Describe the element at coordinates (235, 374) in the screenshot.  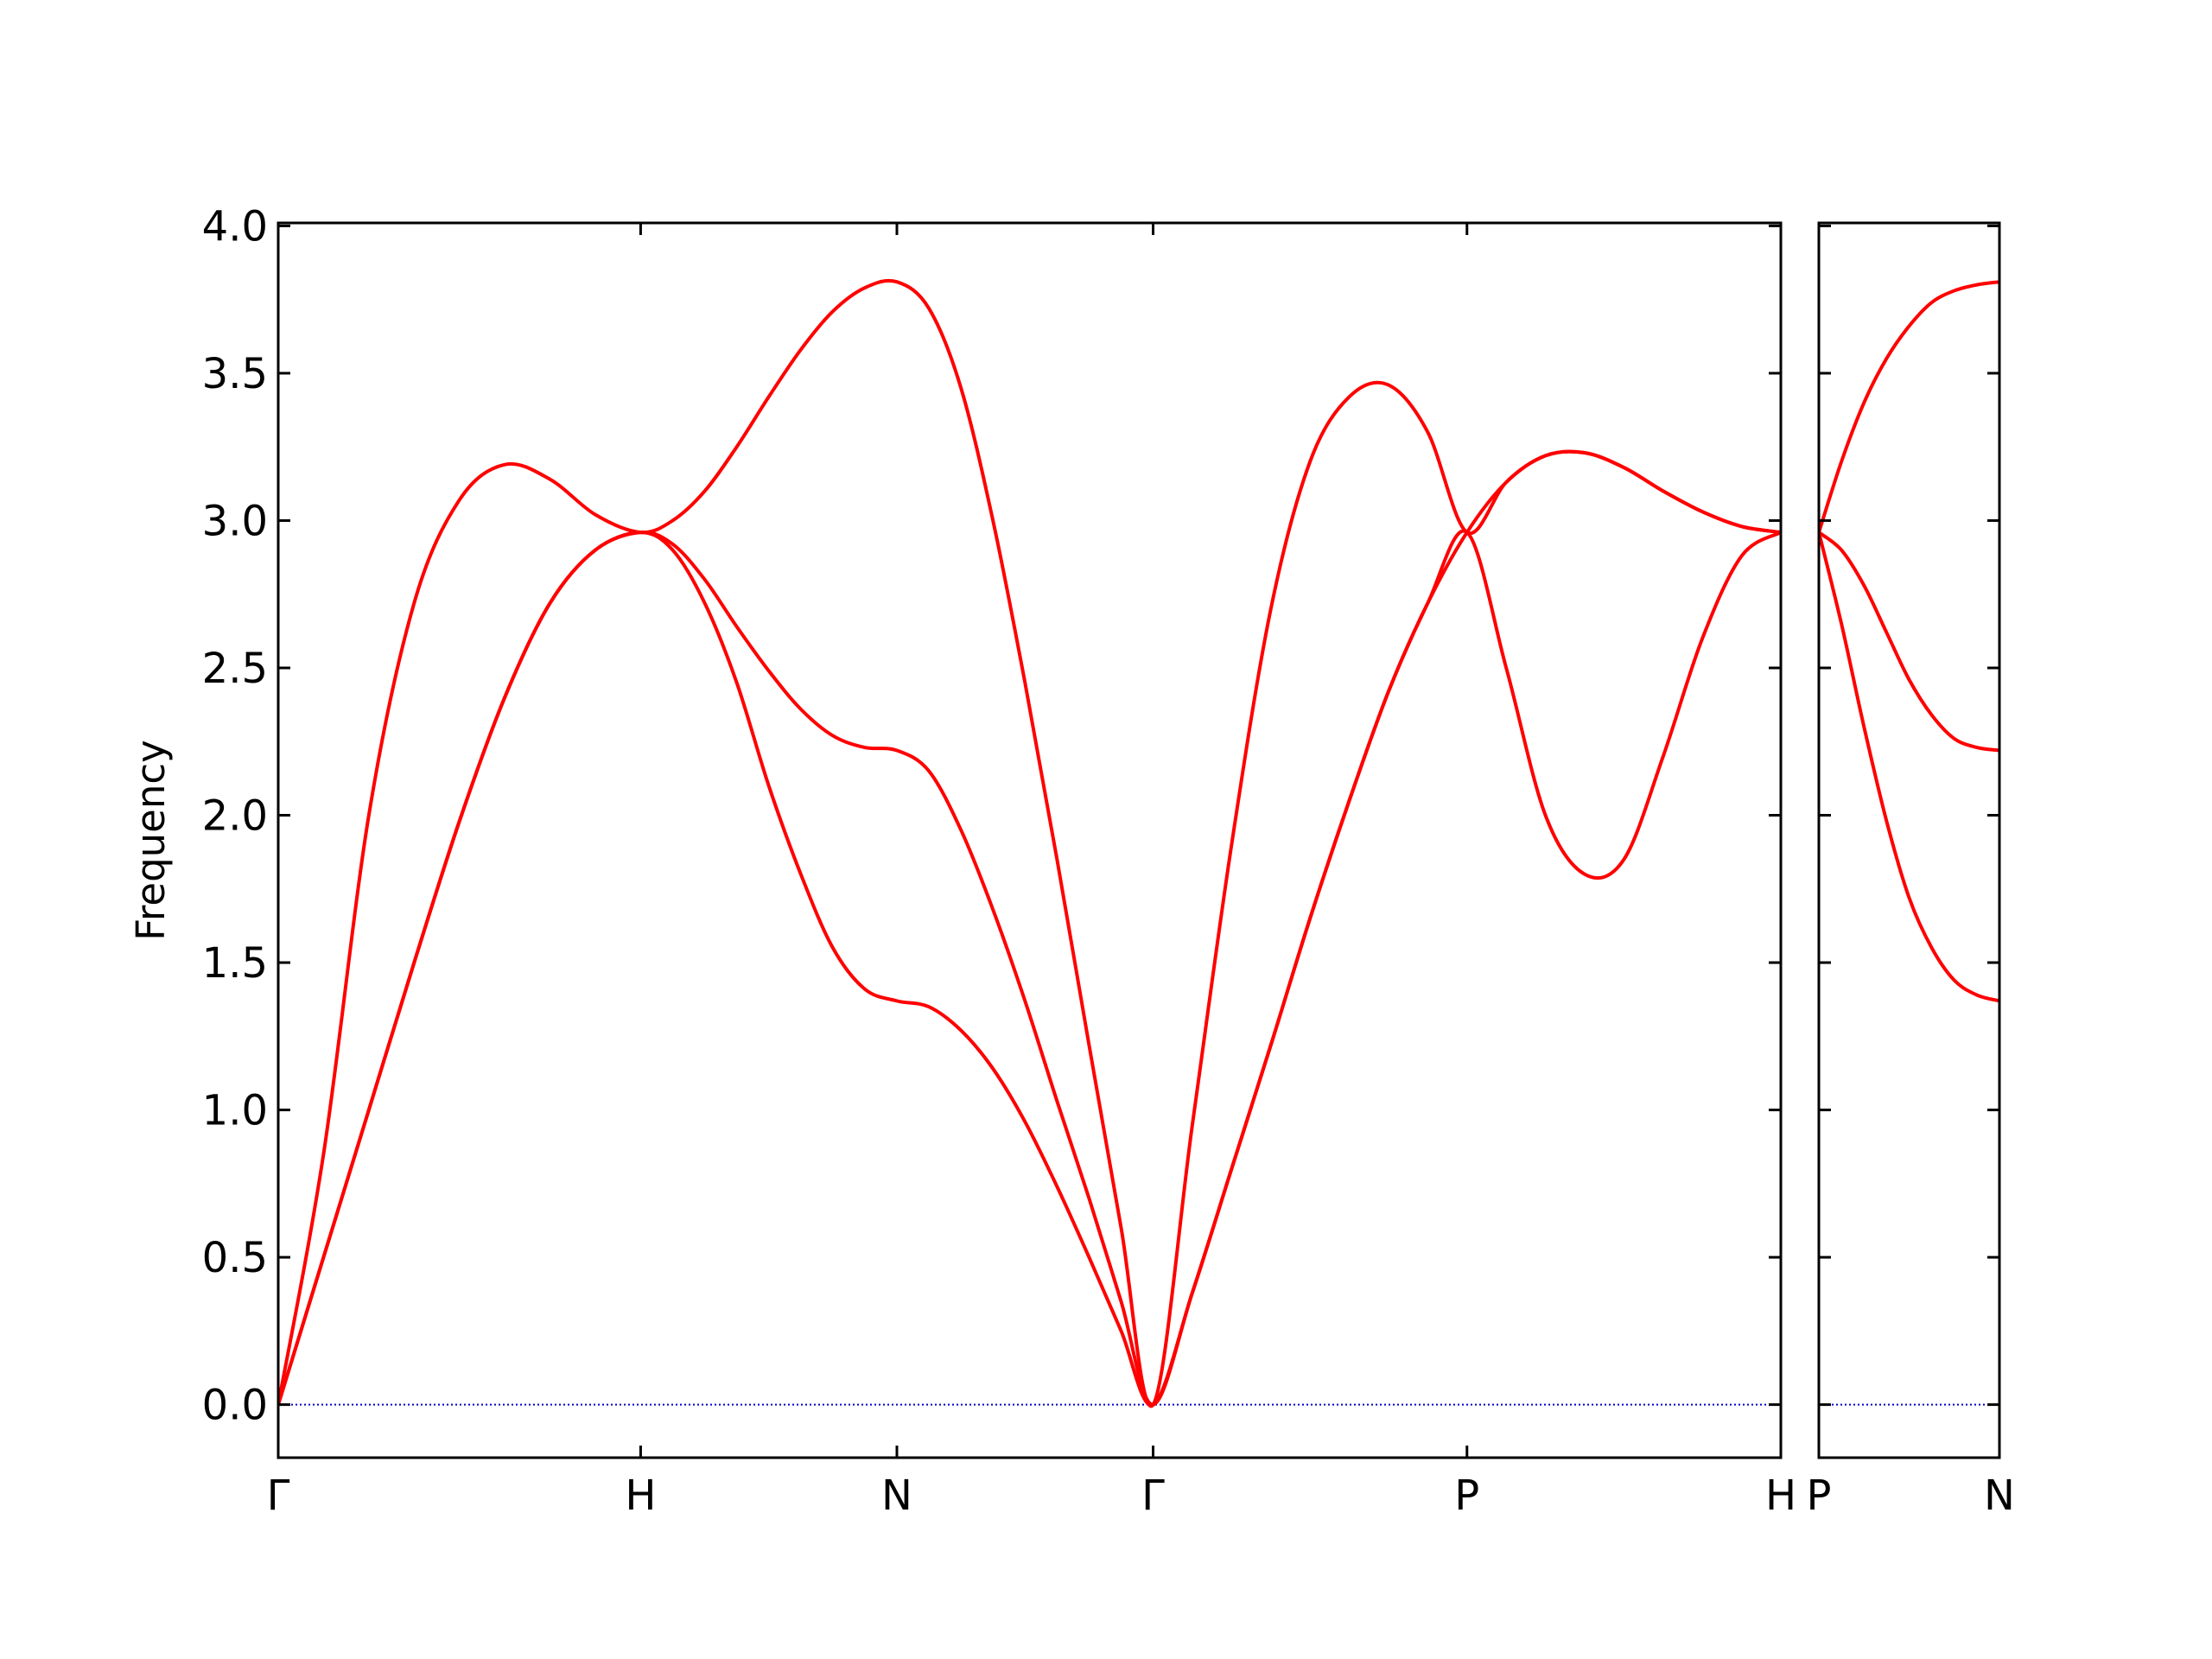
I see `y-tick-label: 3.5` at that location.